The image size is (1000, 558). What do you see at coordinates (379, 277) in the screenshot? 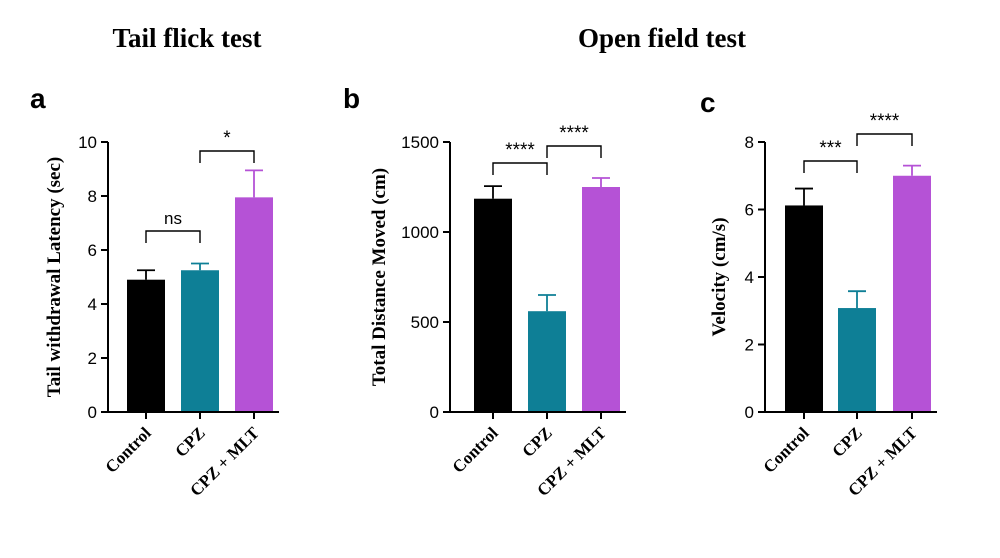
I see `y-axis-label: Total Distance Moved (cm)` at bounding box center [379, 277].